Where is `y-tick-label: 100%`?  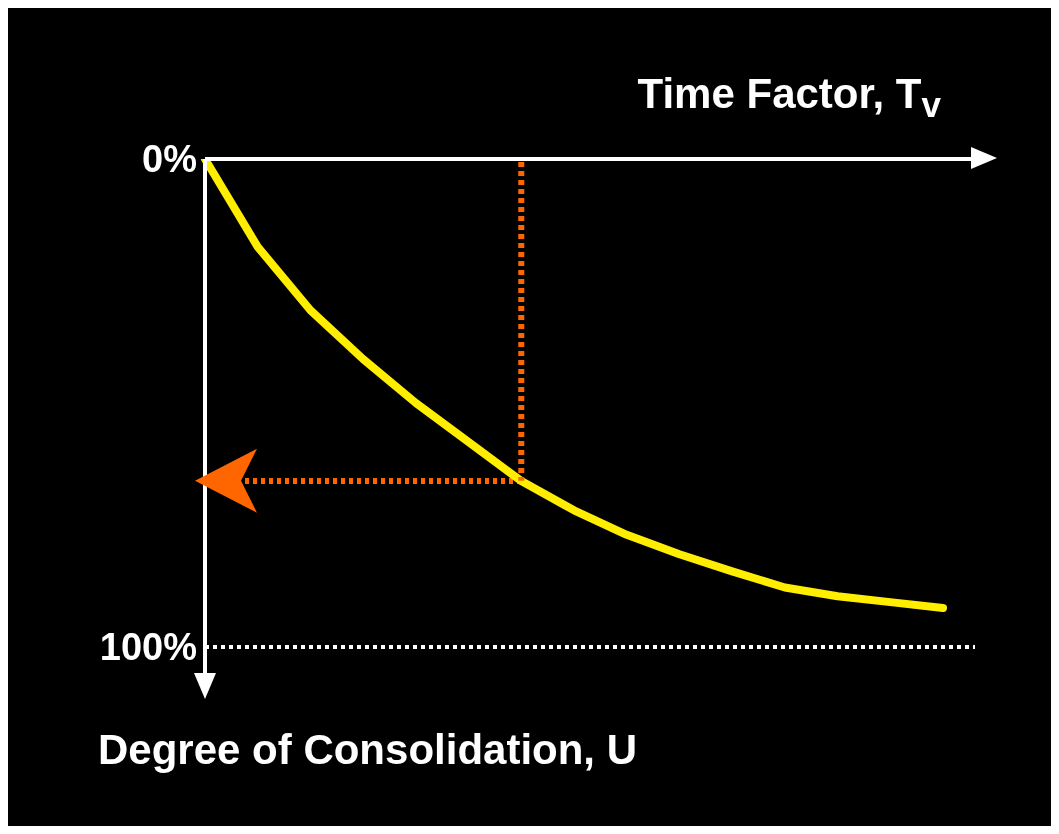 y-tick-label: 100% is located at coordinates (148, 647).